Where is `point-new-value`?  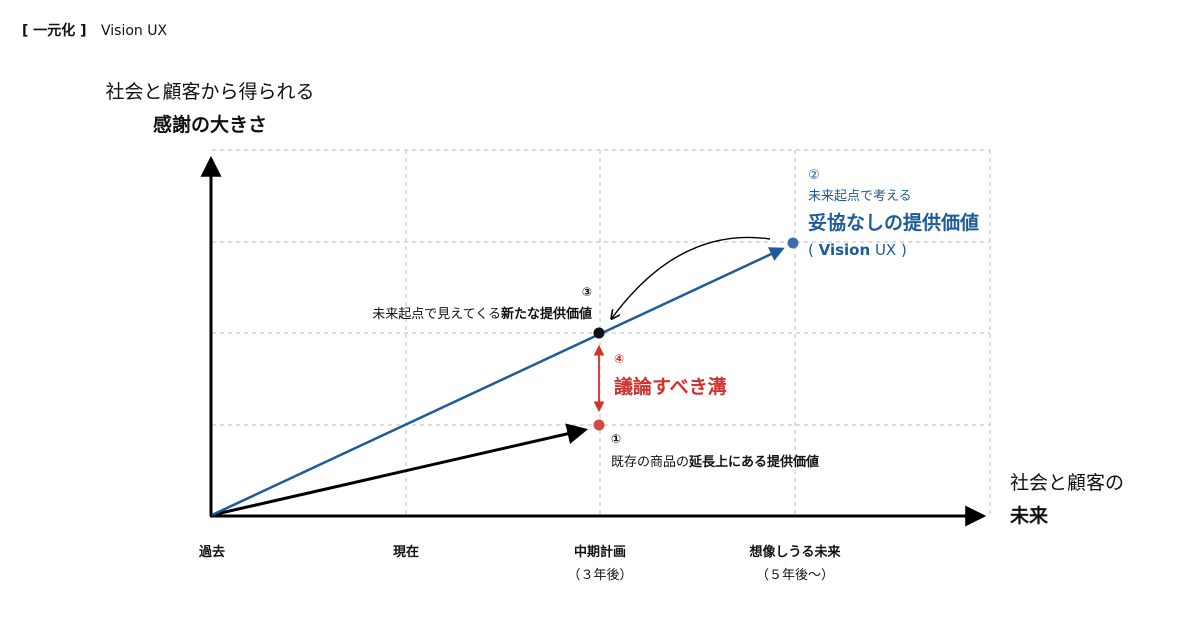 point-new-value is located at coordinates (599, 333).